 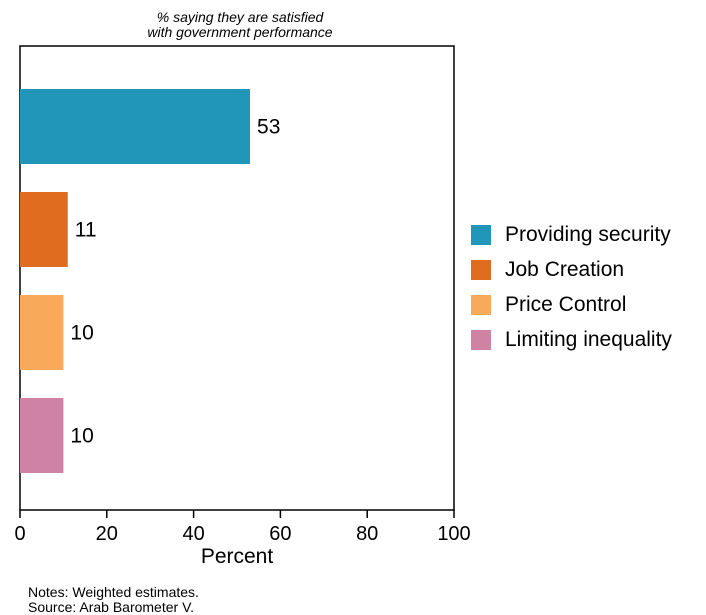 I want to click on source-line: Source: Arab Barometer V., so click(x=111, y=607).